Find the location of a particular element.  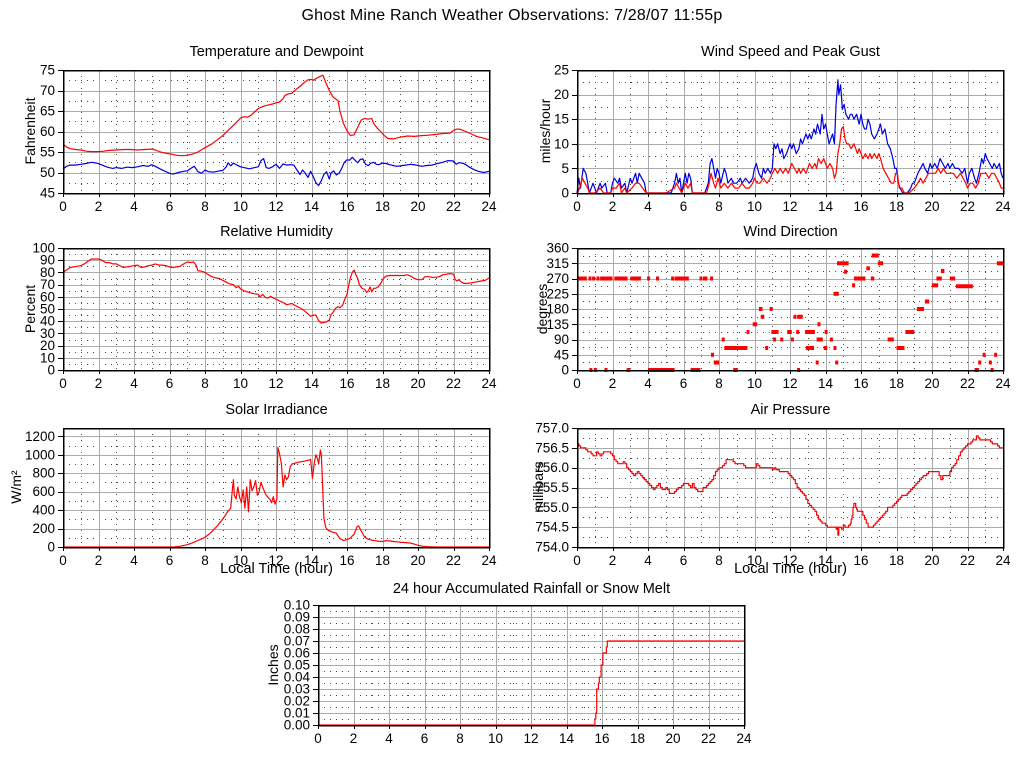

y-tick-label: 0.10 is located at coordinates (297, 605).